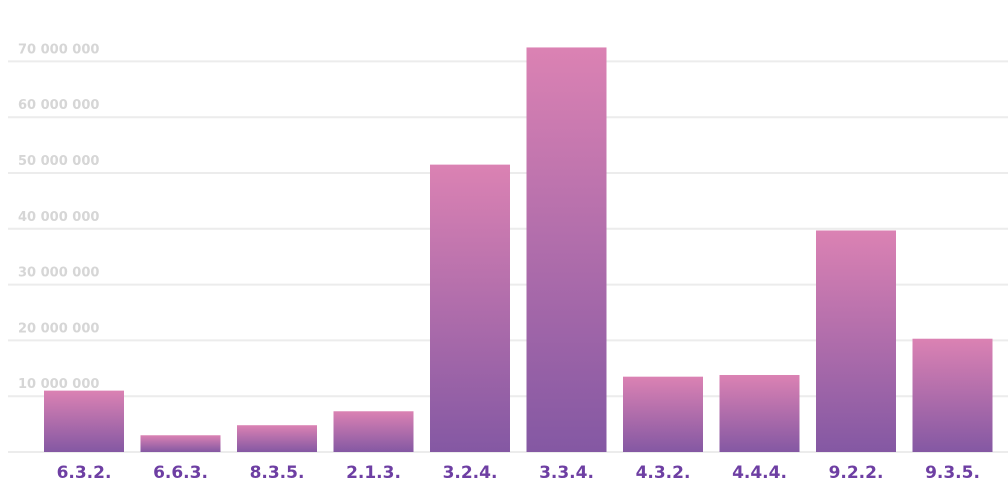 The image size is (1008, 483). Describe the element at coordinates (759, 473) in the screenshot. I see `x-tick-label: 4.4.4.` at that location.